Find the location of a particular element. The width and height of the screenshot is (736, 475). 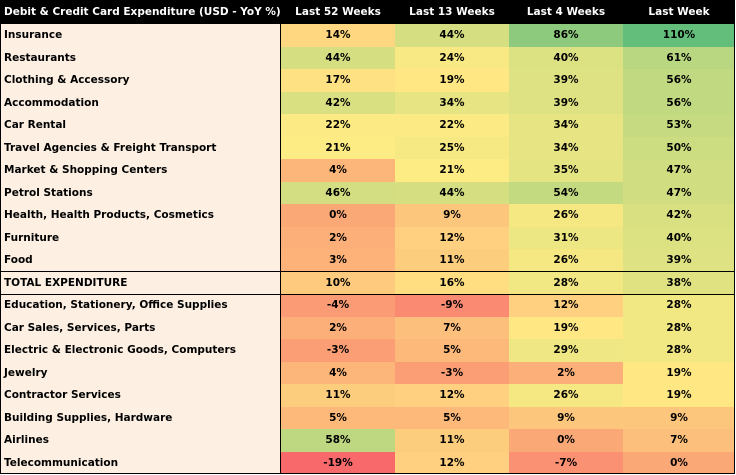

row-label: Food is located at coordinates (140, 260).